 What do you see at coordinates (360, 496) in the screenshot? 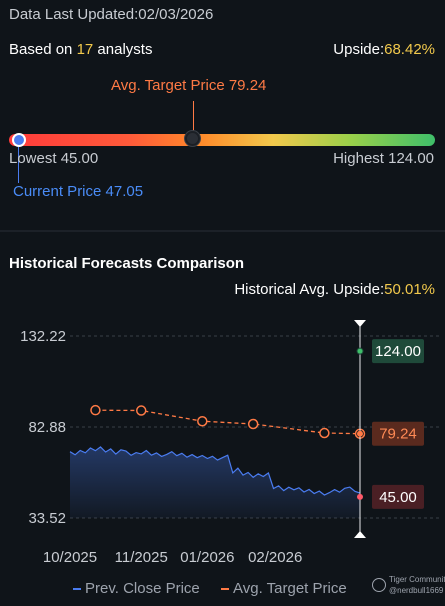
I see `forecast-low-point` at bounding box center [360, 496].